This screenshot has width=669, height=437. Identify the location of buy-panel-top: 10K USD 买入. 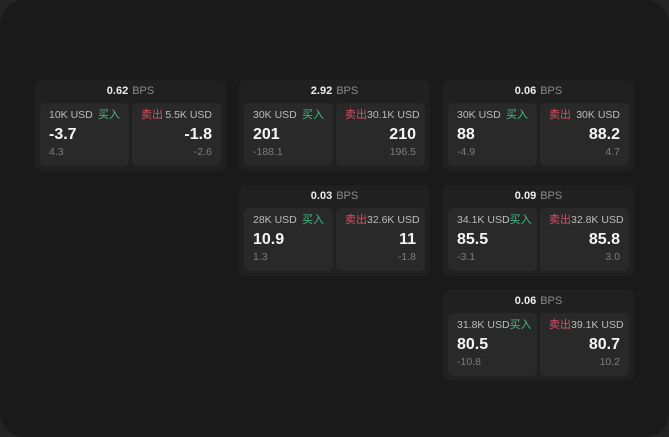
(84, 115).